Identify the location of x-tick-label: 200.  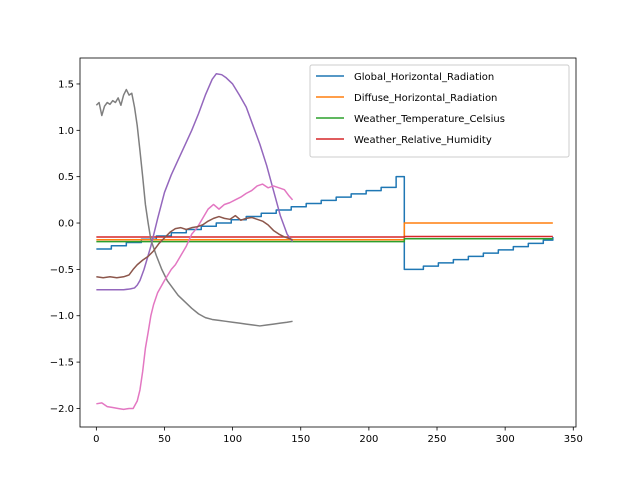
(368, 439).